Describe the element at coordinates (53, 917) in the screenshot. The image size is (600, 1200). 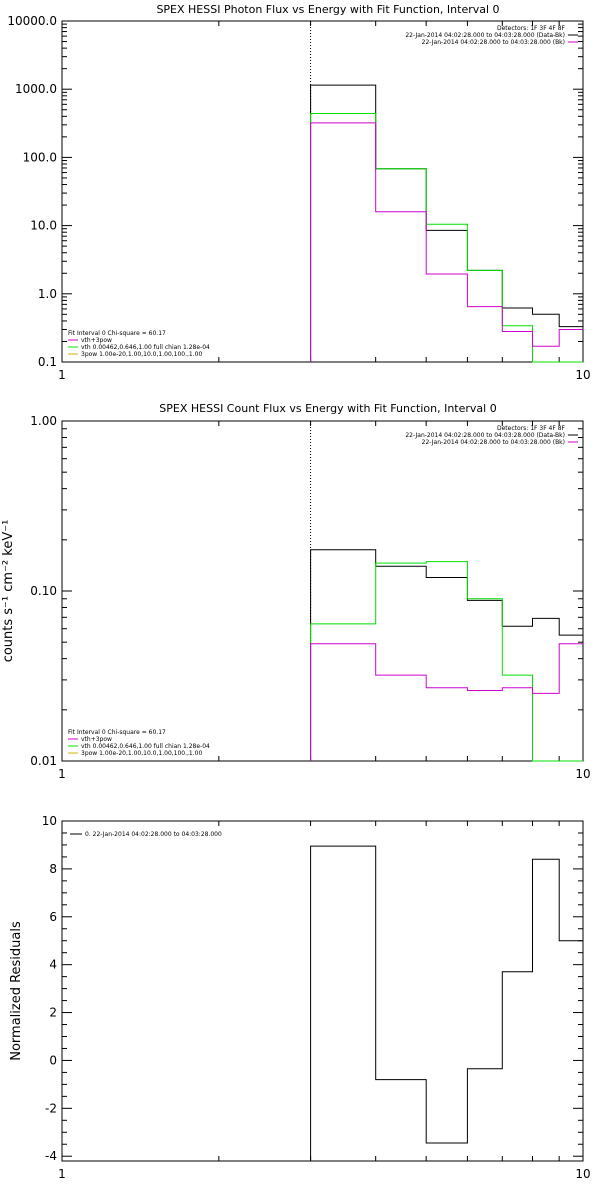
I see `residuals-ytick-label: 6` at that location.